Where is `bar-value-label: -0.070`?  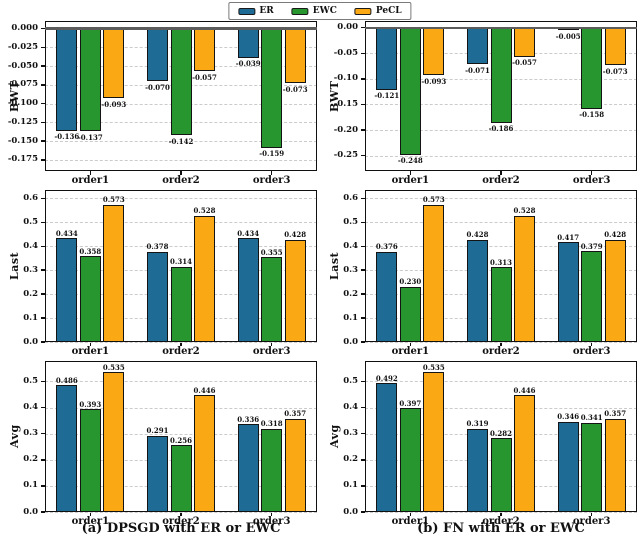 bar-value-label: -0.070 is located at coordinates (157, 87).